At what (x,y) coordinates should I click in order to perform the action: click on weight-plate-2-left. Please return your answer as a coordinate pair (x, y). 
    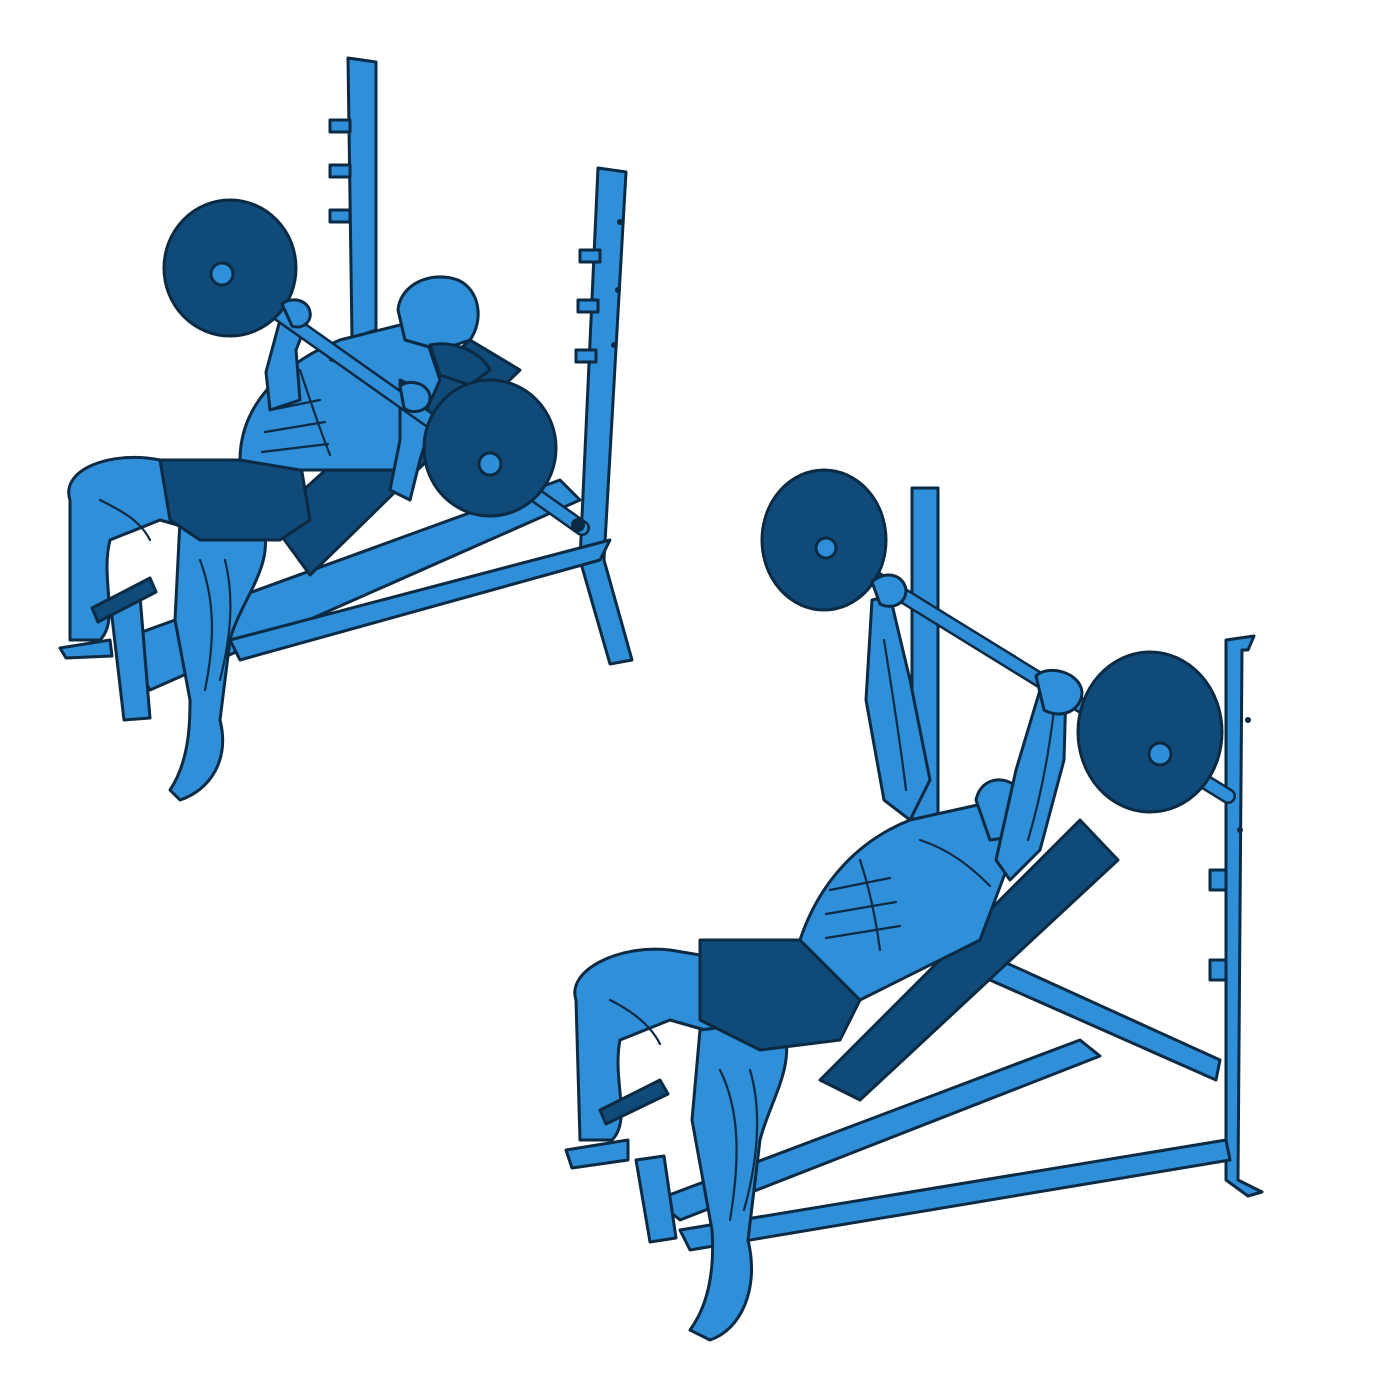
    Looking at the image, I should click on (824, 540).